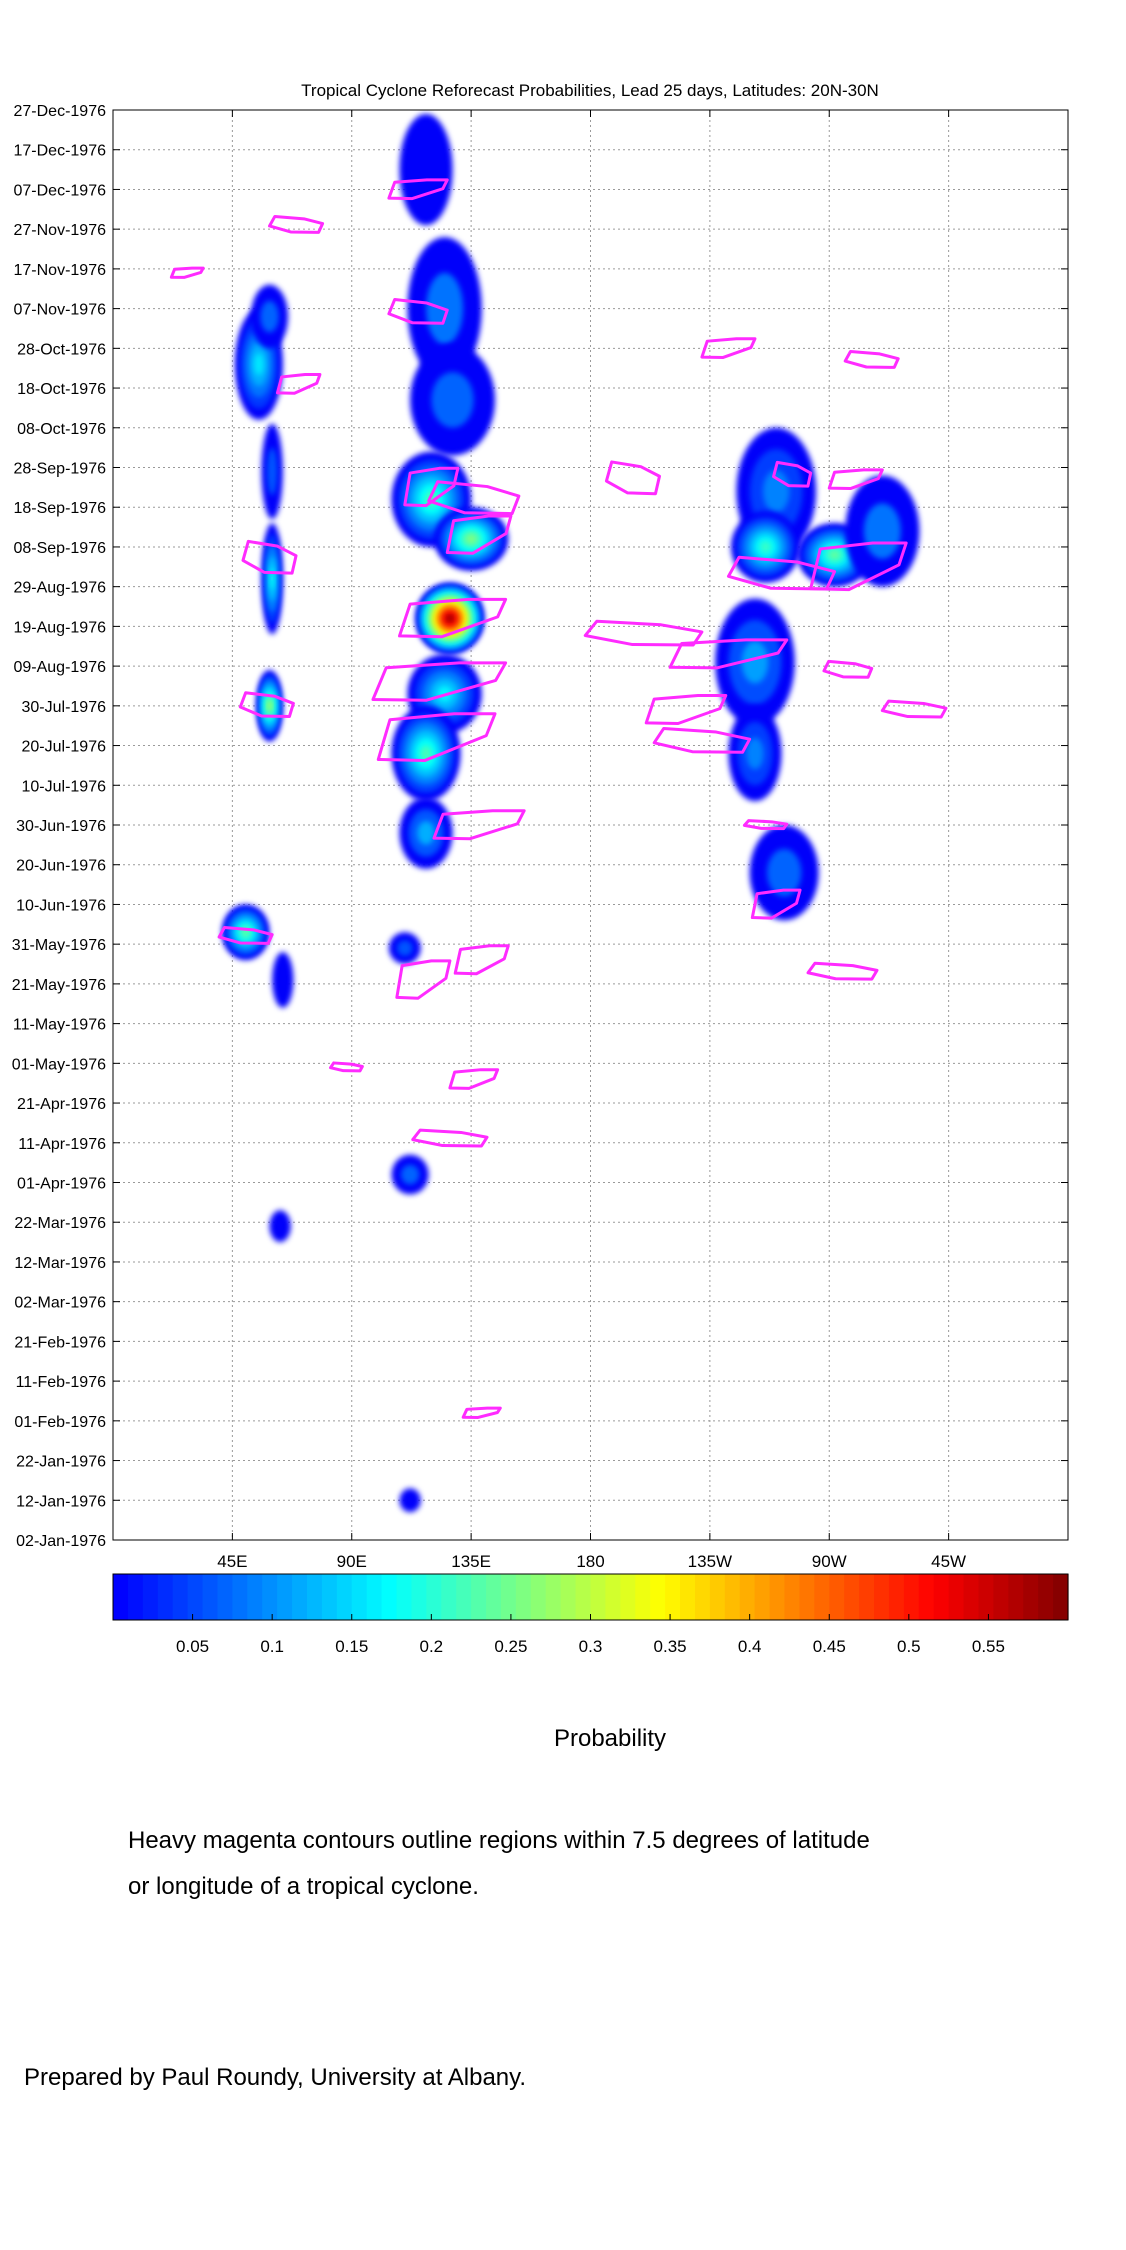 Image resolution: width=1126 pixels, height=2250 pixels. I want to click on x-tick-label: 180, so click(590, 1561).